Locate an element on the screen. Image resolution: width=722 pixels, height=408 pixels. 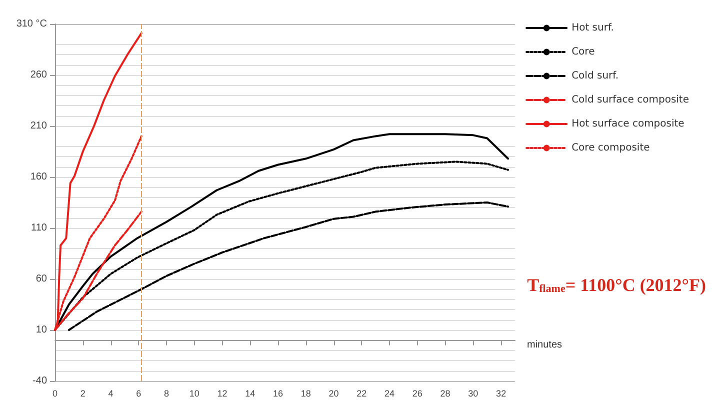
x-tick-label: 28 is located at coordinates (445, 393).